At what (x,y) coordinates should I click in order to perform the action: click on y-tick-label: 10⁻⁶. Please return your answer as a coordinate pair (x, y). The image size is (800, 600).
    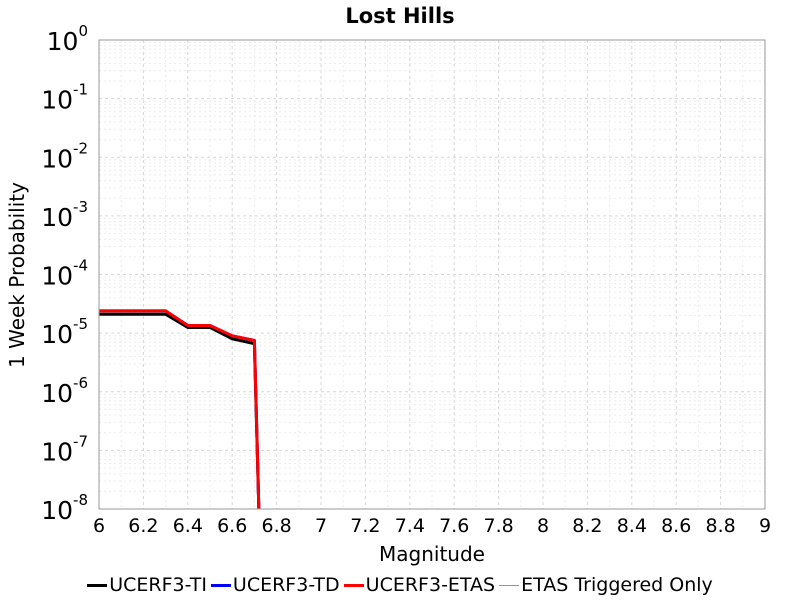
    Looking at the image, I should click on (64, 391).